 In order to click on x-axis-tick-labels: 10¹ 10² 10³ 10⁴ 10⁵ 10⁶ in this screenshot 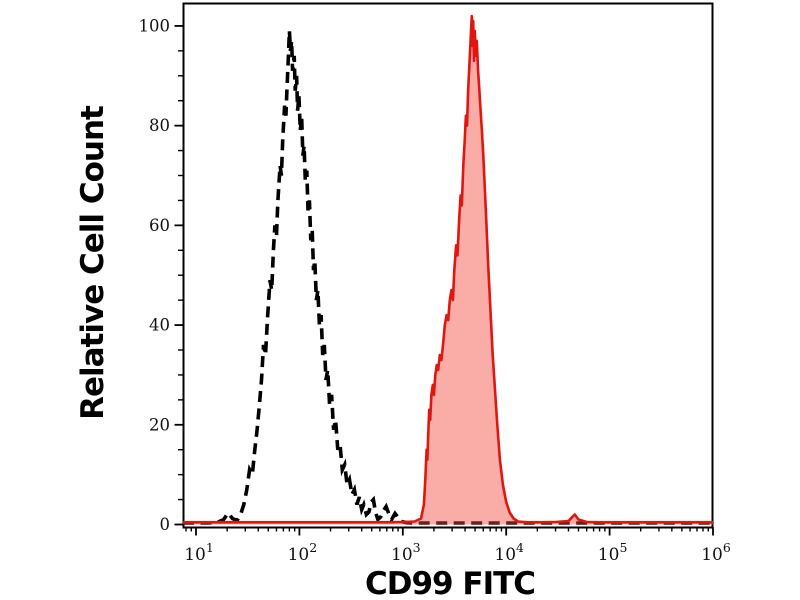, I will do `click(457, 552)`.